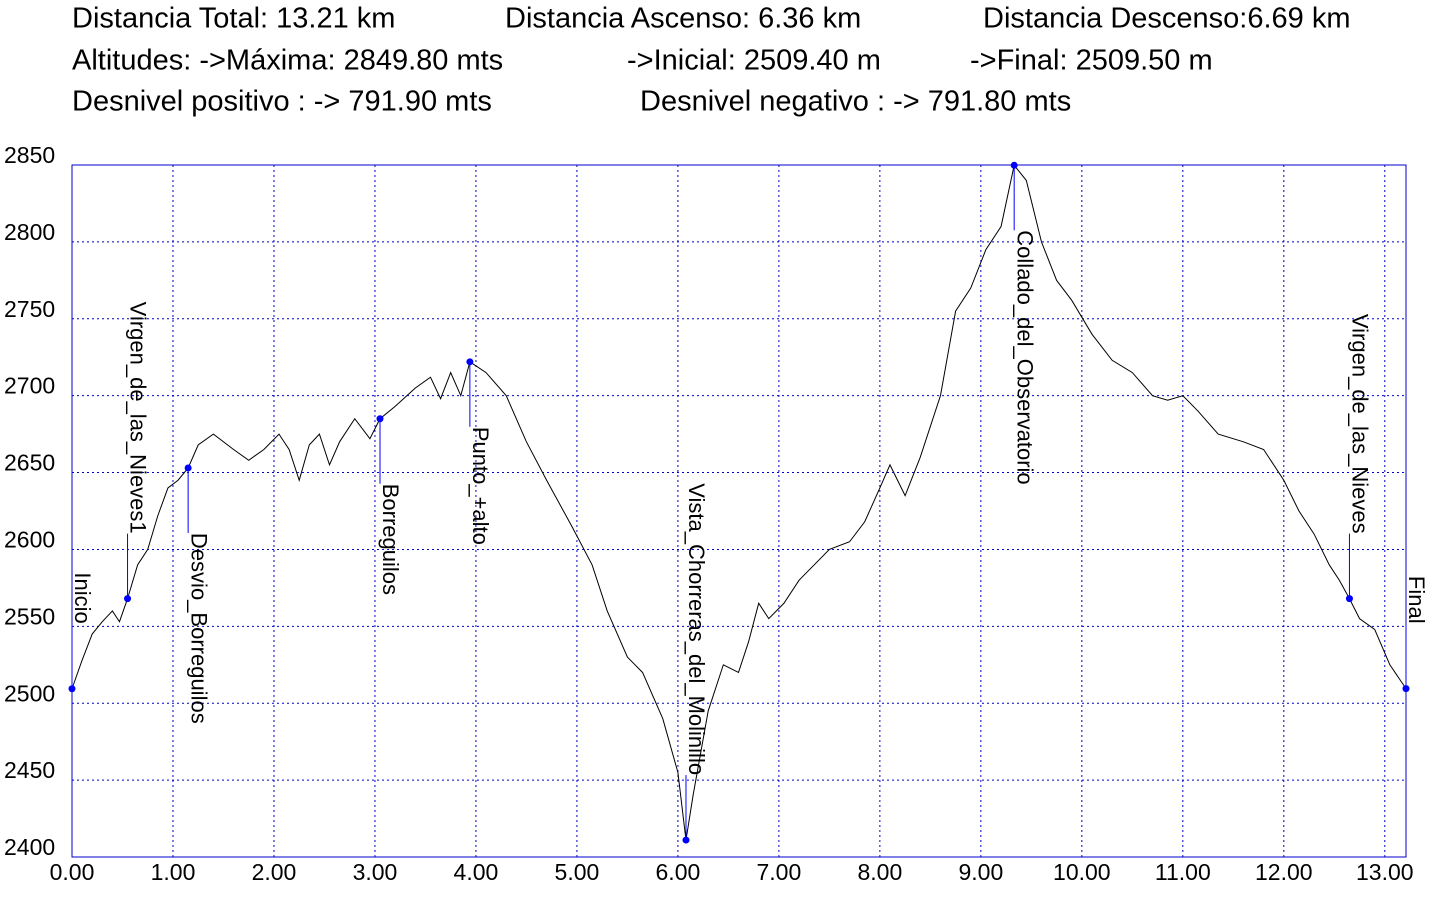  I want to click on header-text: Distancia Ascenso: 6.36 km, so click(683, 19).